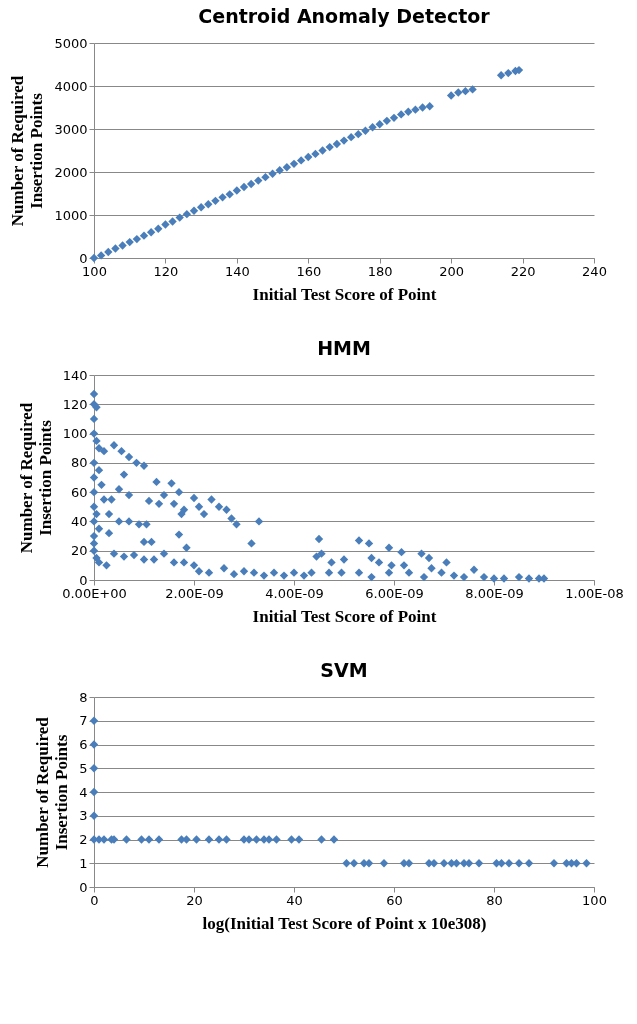  Describe the element at coordinates (394, 593) in the screenshot. I see `x-tick-label: 6.00E-09` at that location.